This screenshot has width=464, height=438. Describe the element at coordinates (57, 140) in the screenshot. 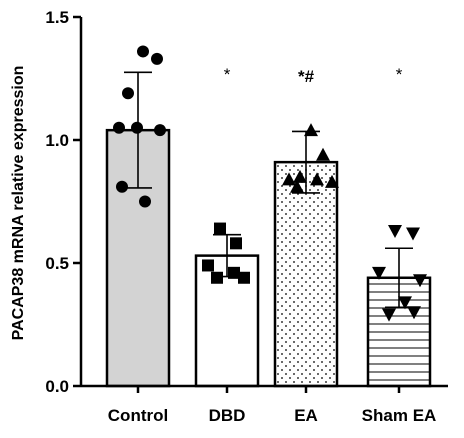

I see `y-tick-label: 1.0` at that location.